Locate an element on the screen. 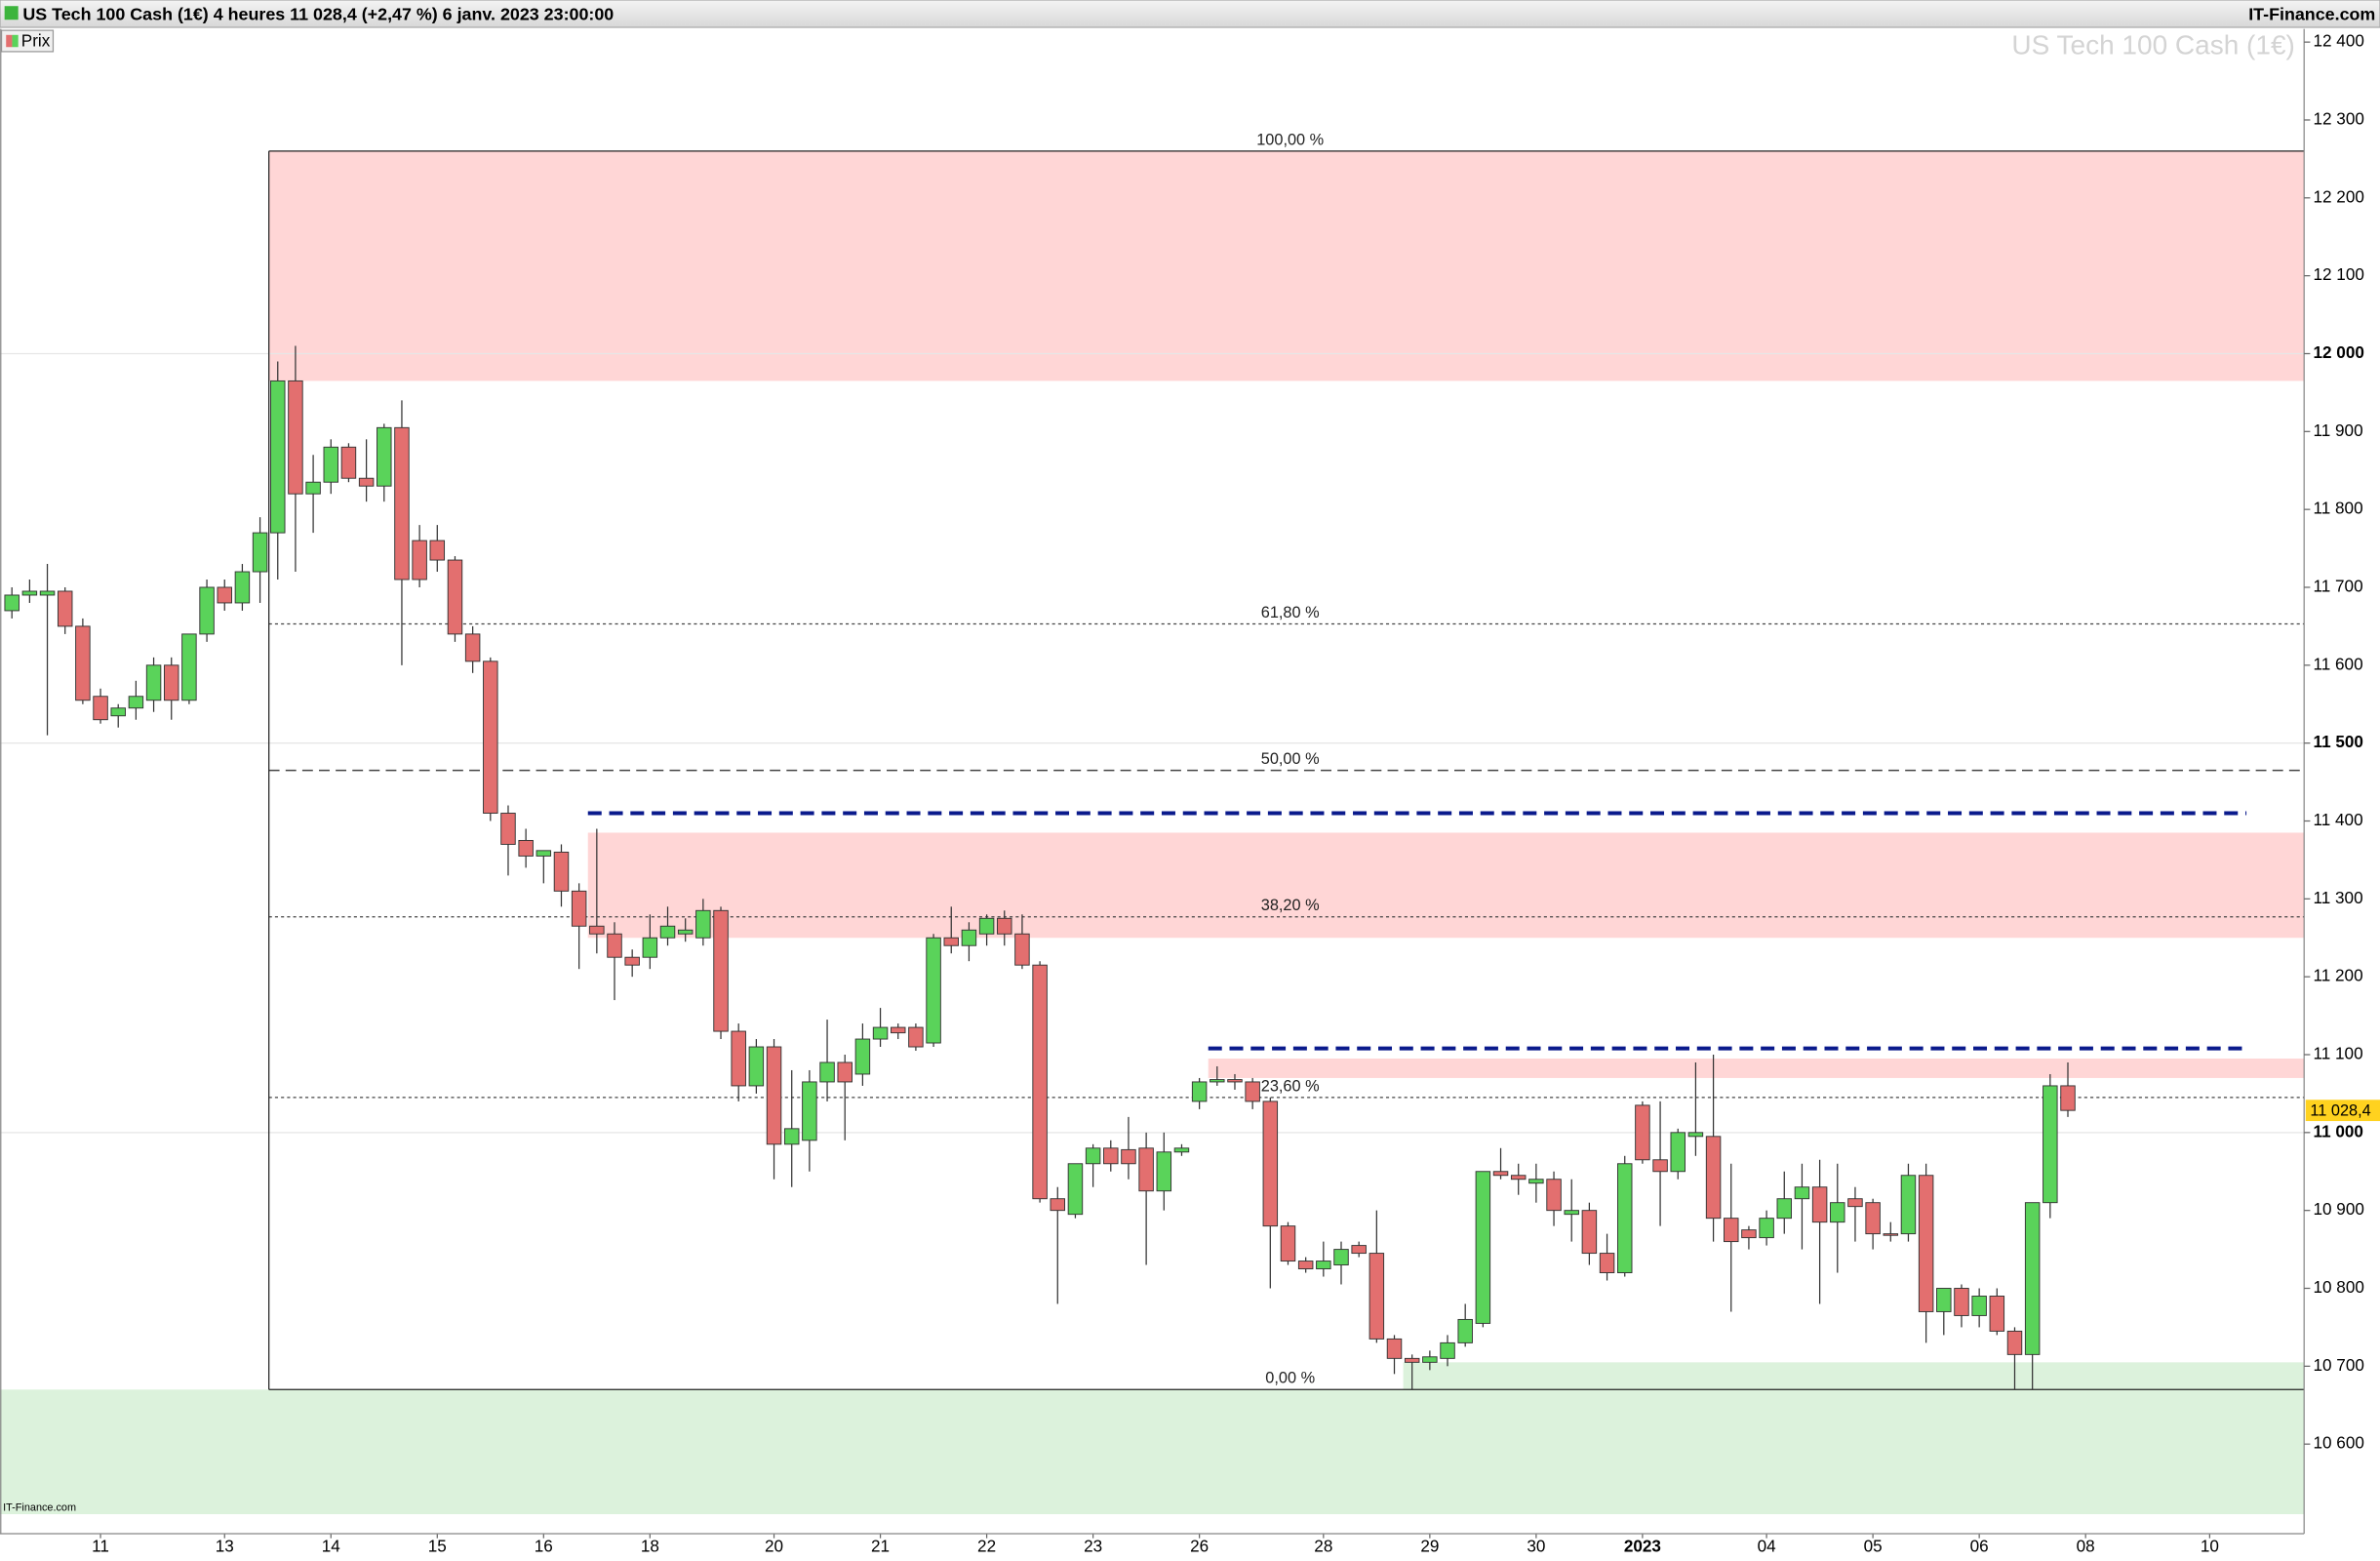  header-bar is located at coordinates (1190, 14).